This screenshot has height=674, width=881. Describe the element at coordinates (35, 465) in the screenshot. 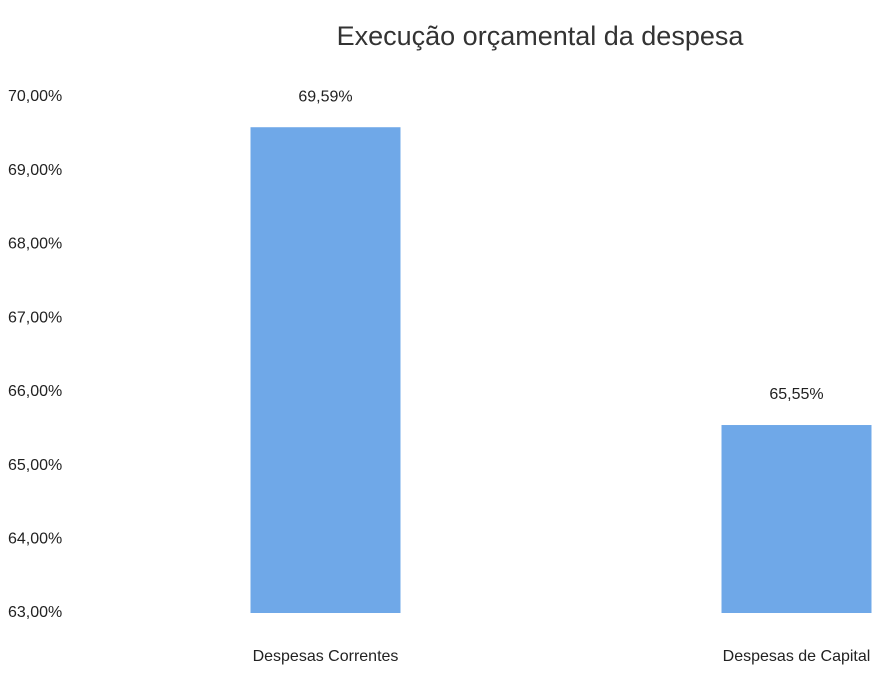

I see `y-tick-label: 65,00%` at that location.